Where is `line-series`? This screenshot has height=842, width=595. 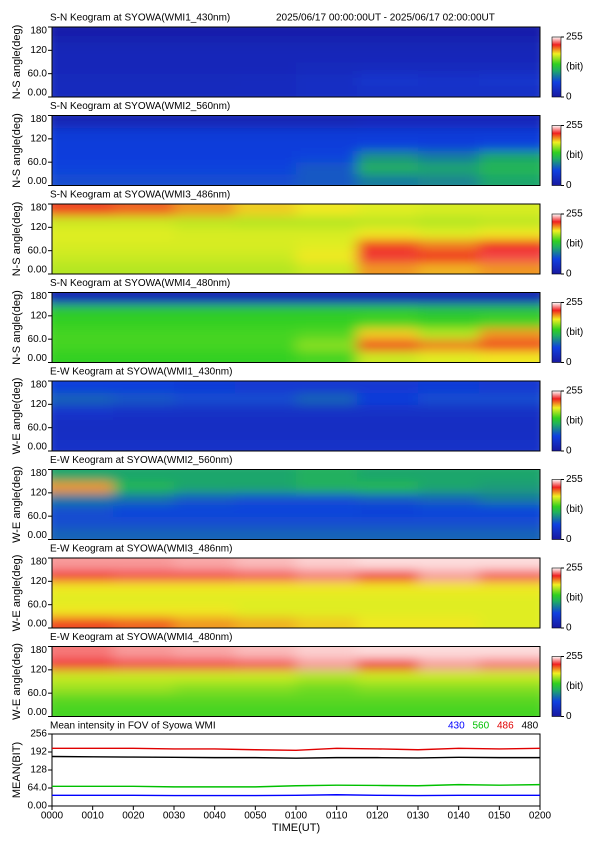
line-series is located at coordinates (295, 757).